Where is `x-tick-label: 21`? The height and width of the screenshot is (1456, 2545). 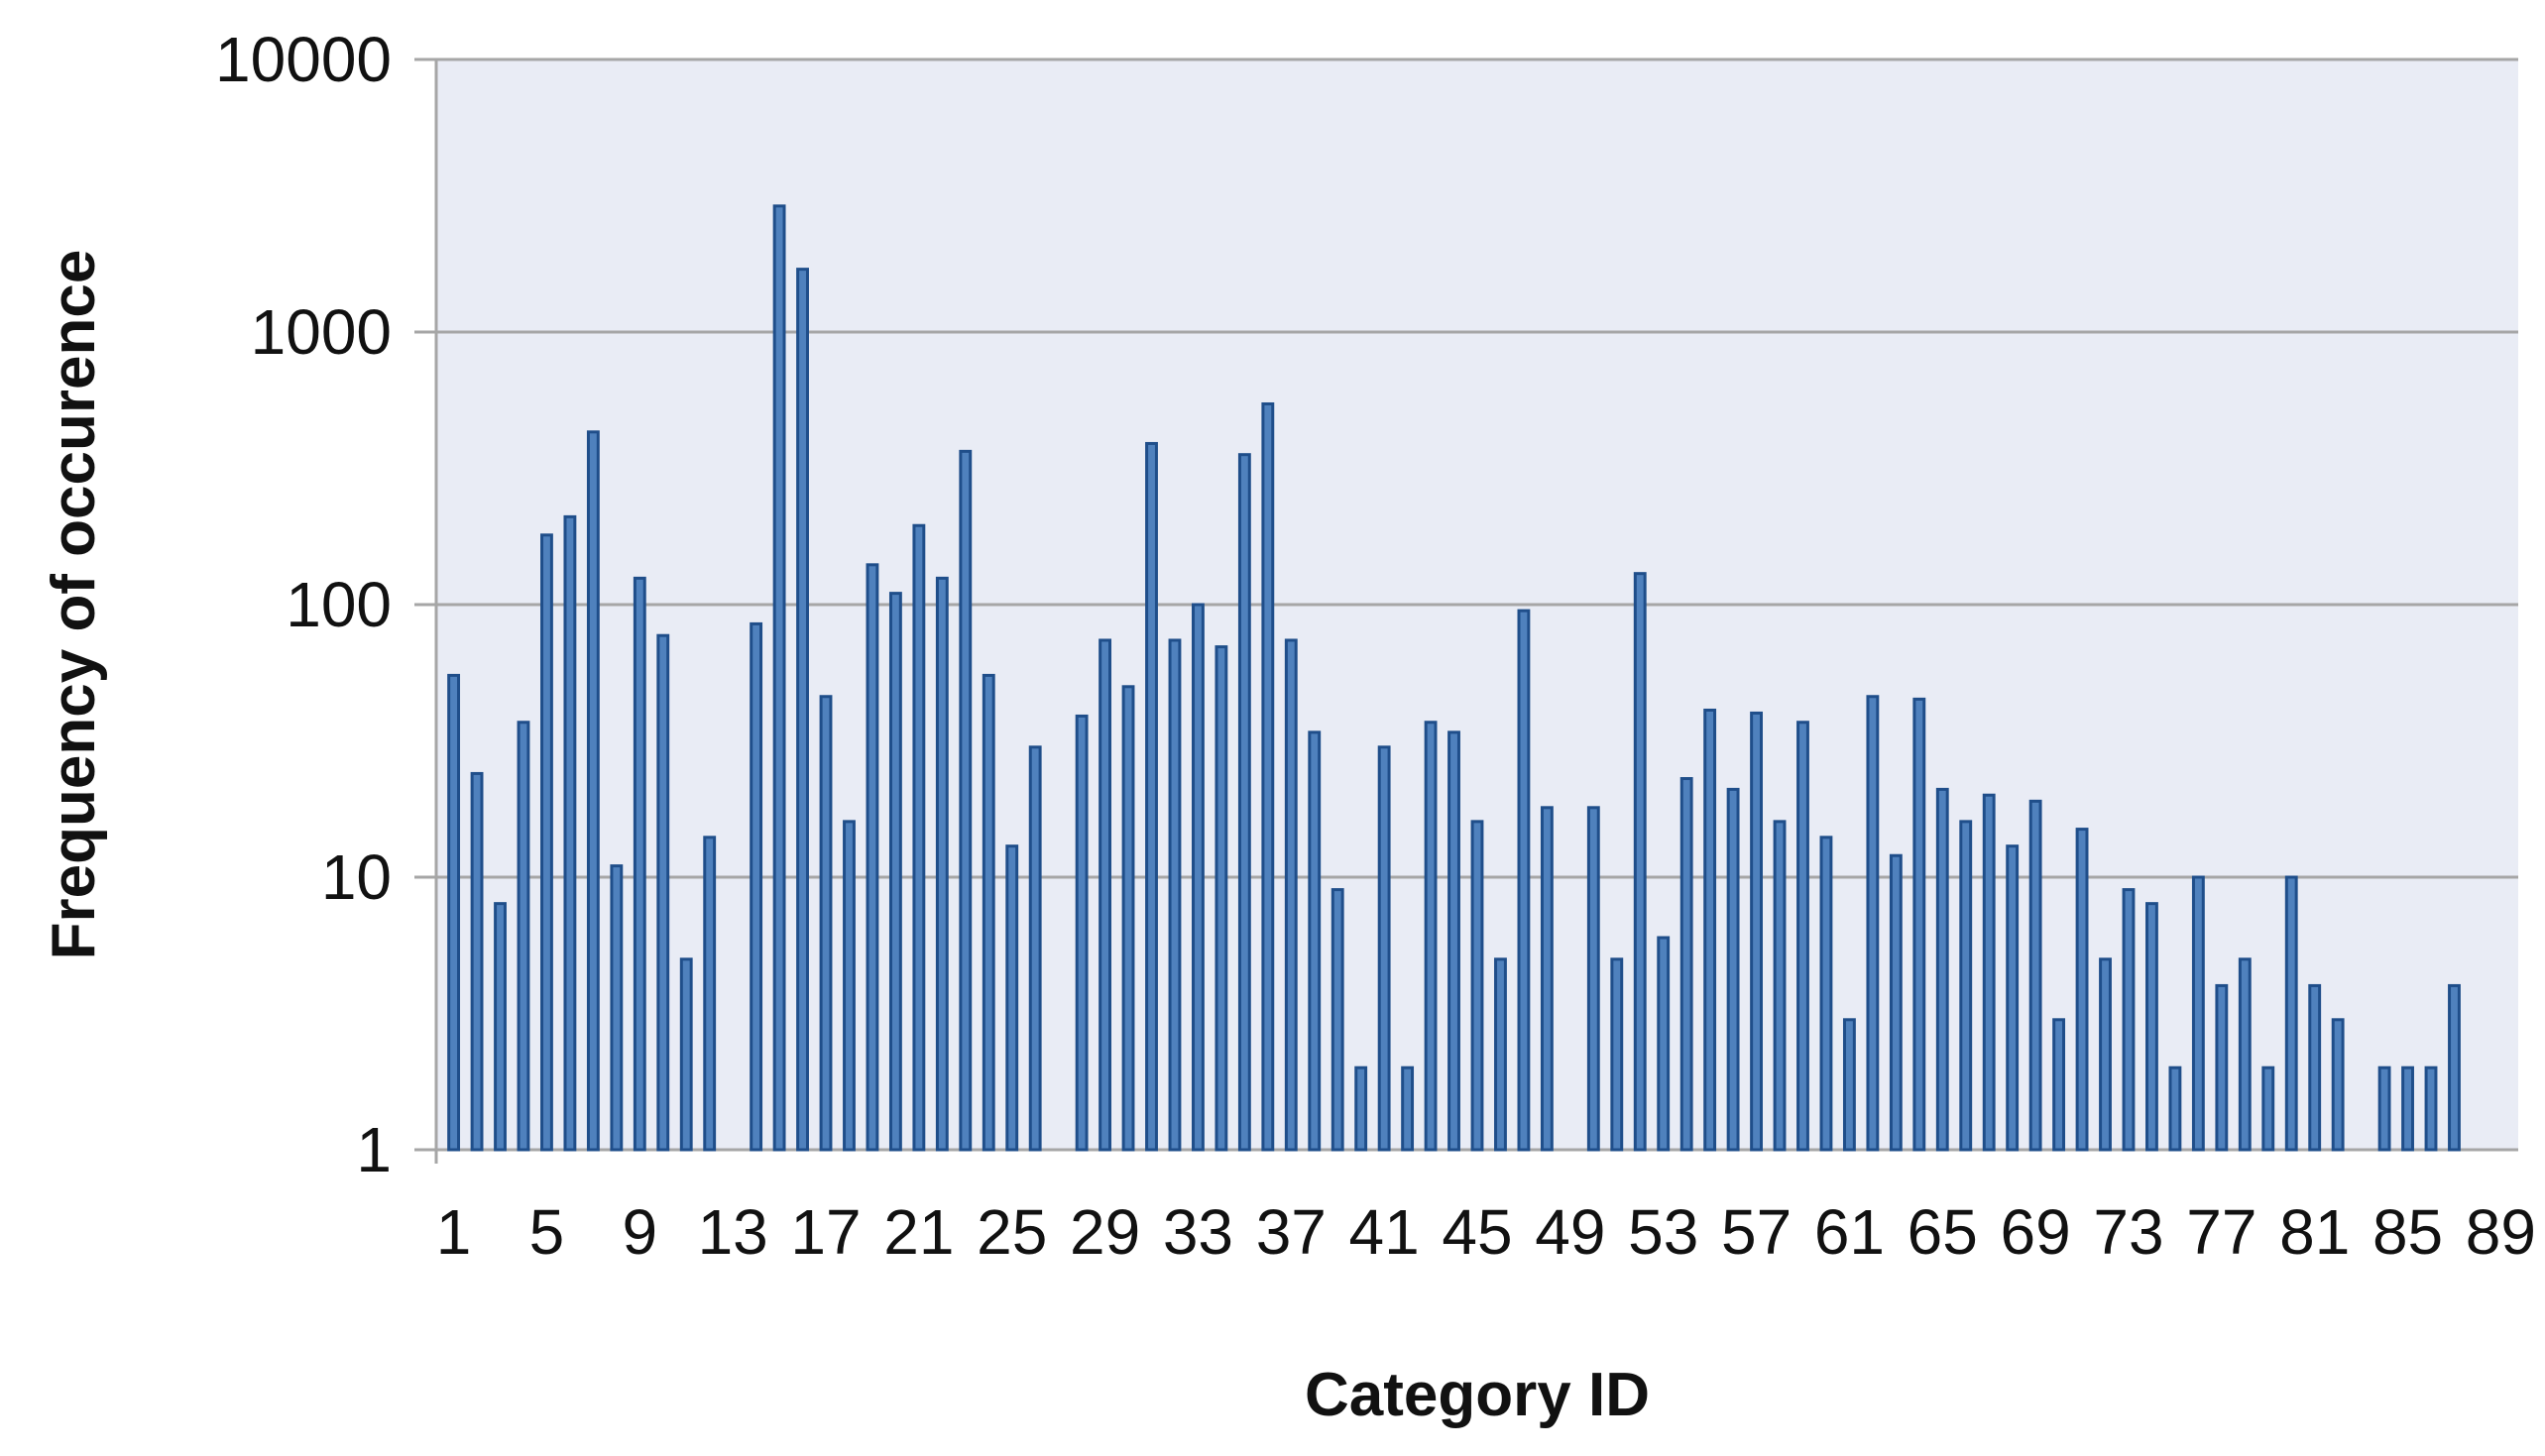 x-tick-label: 21 is located at coordinates (918, 1232).